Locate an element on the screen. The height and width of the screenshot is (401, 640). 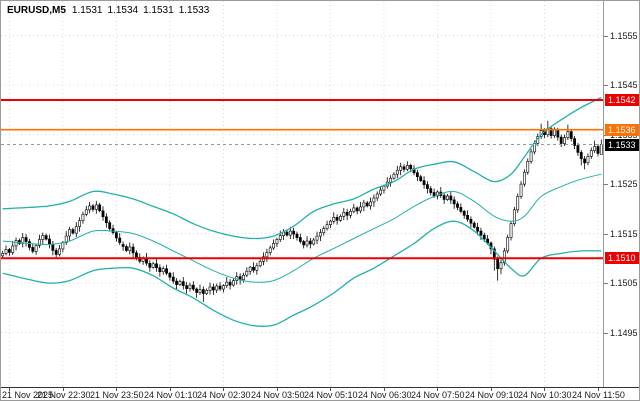
current-price-badge: 1.1533 is located at coordinates (622, 145).